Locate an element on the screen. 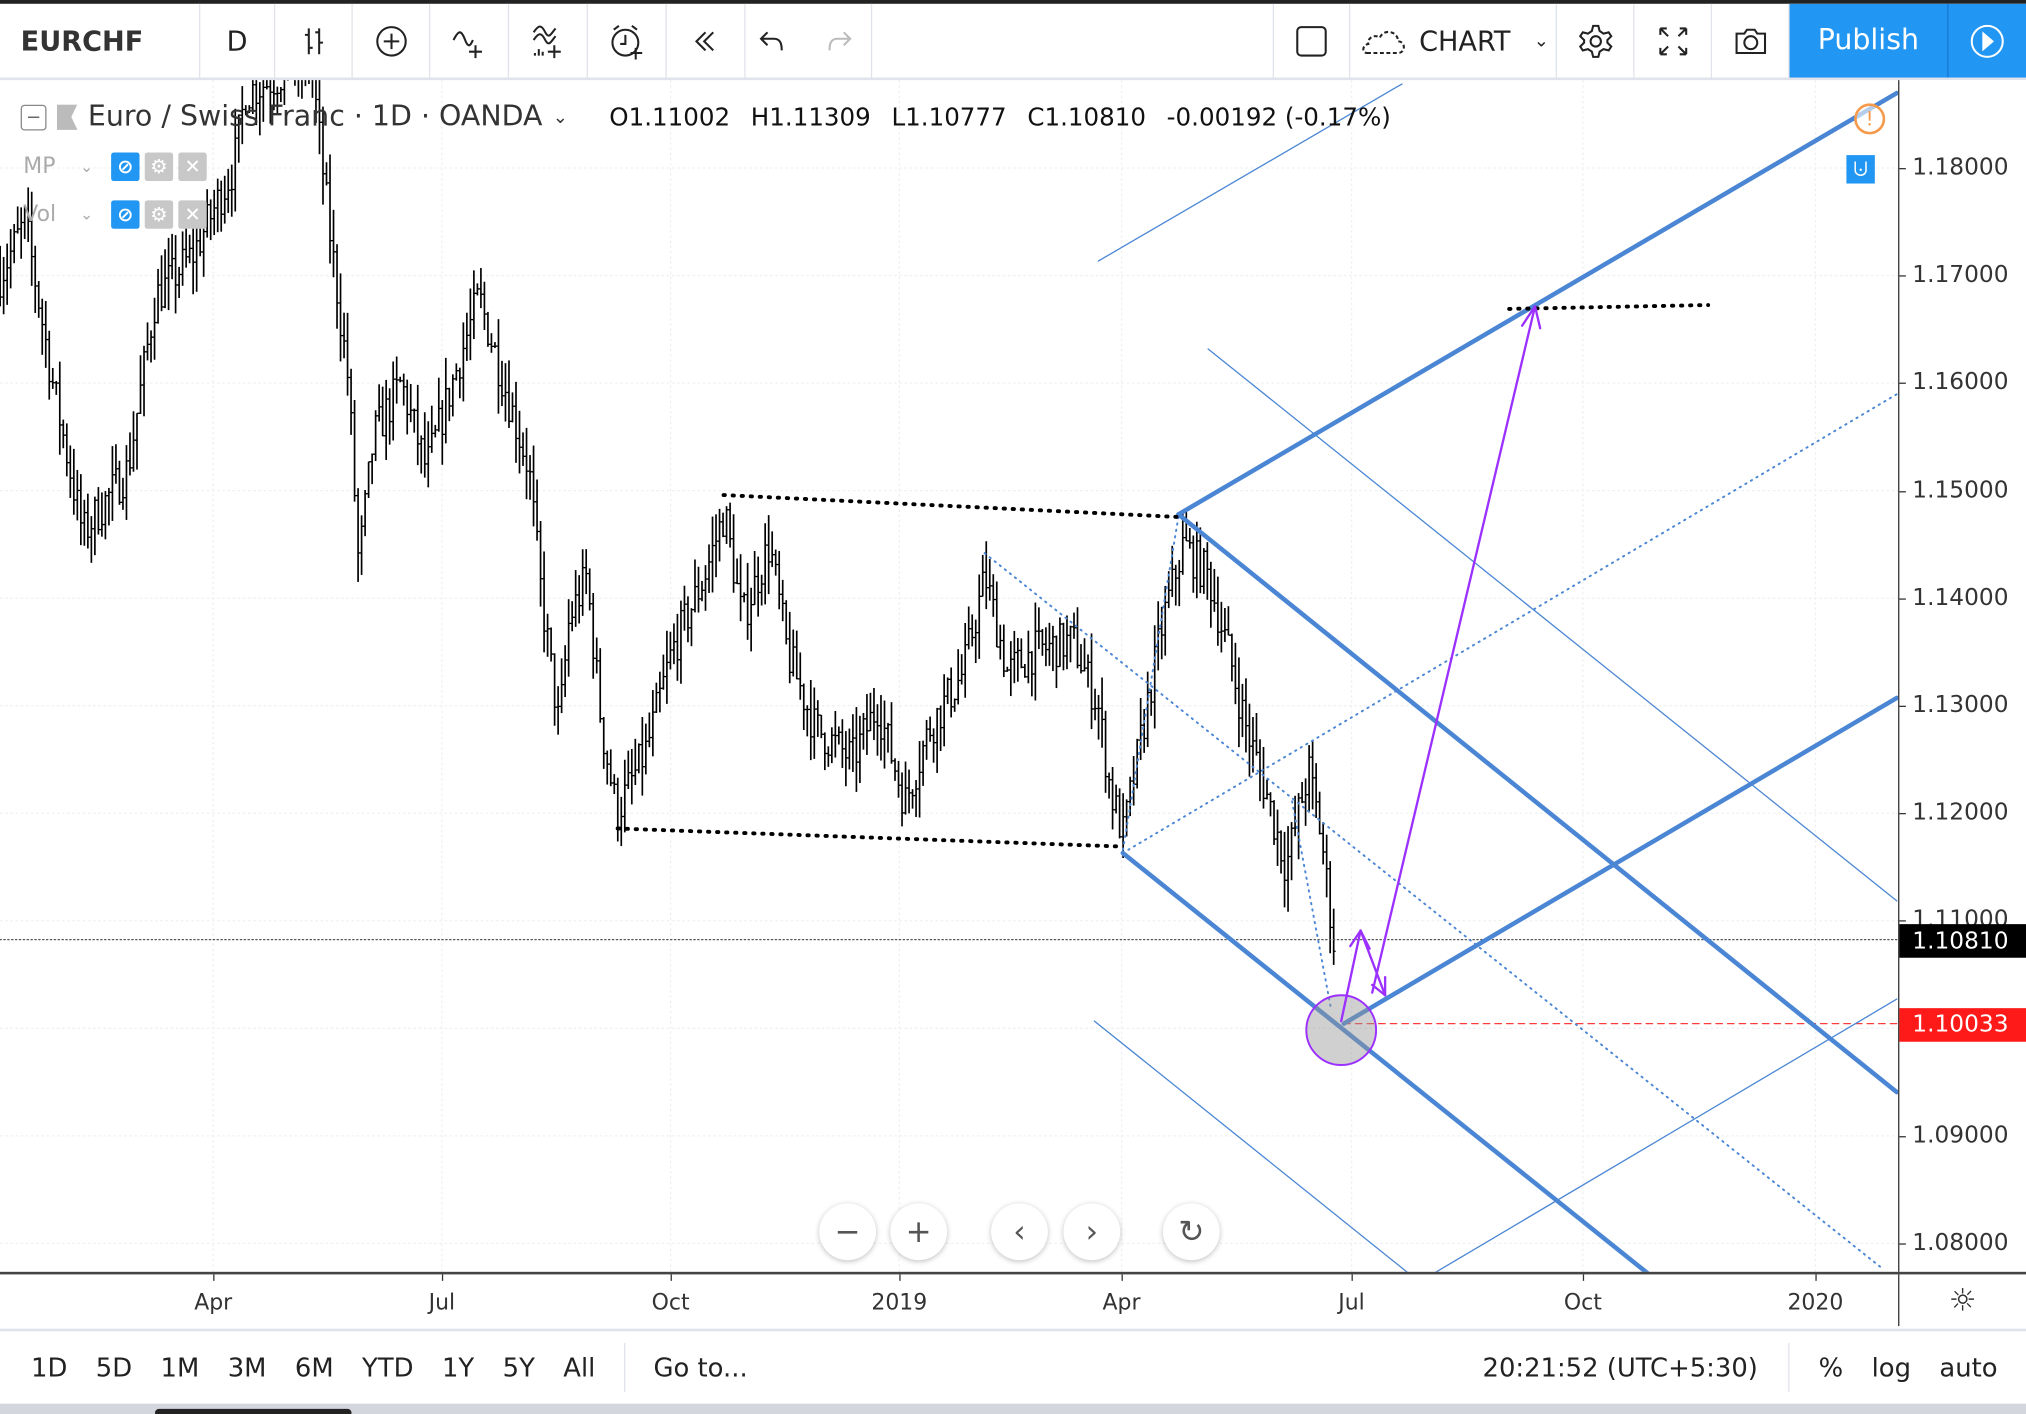  redo-button is located at coordinates (837, 40).